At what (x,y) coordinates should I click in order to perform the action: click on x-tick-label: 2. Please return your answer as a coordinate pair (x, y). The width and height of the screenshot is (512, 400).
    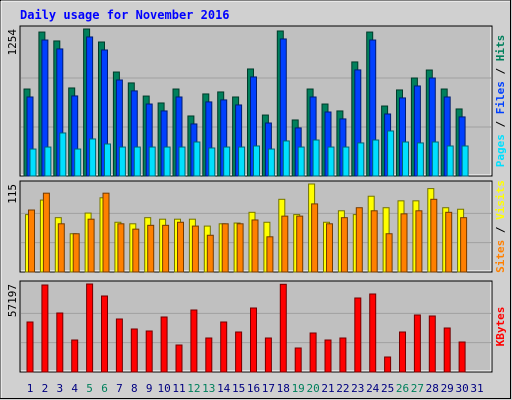
    Looking at the image, I should click on (45, 388).